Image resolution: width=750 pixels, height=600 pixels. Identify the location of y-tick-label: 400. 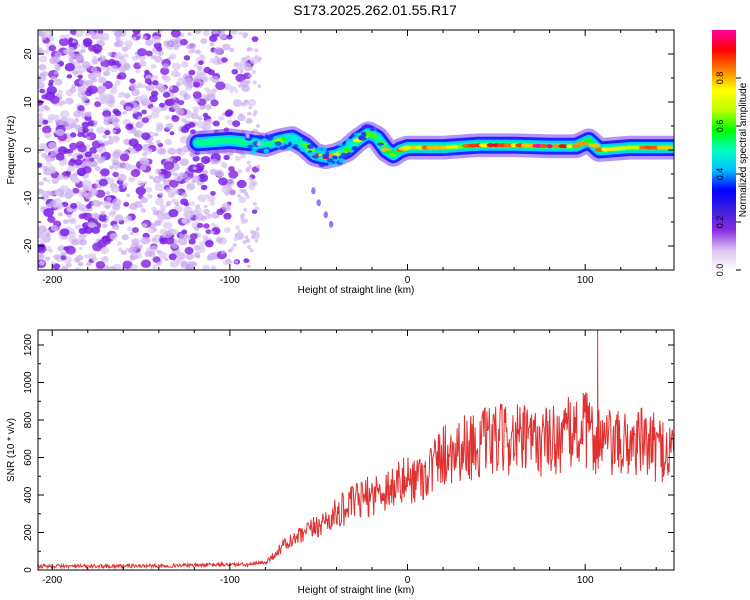
(28, 494).